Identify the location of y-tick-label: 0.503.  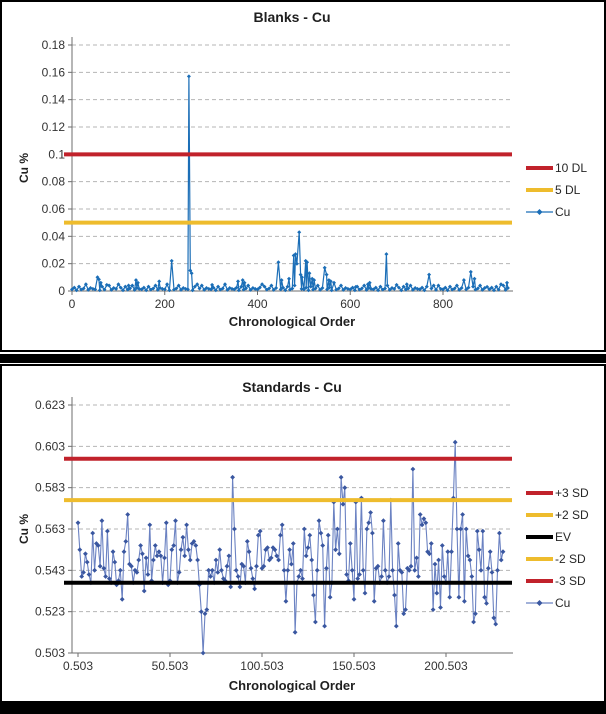
(50, 653).